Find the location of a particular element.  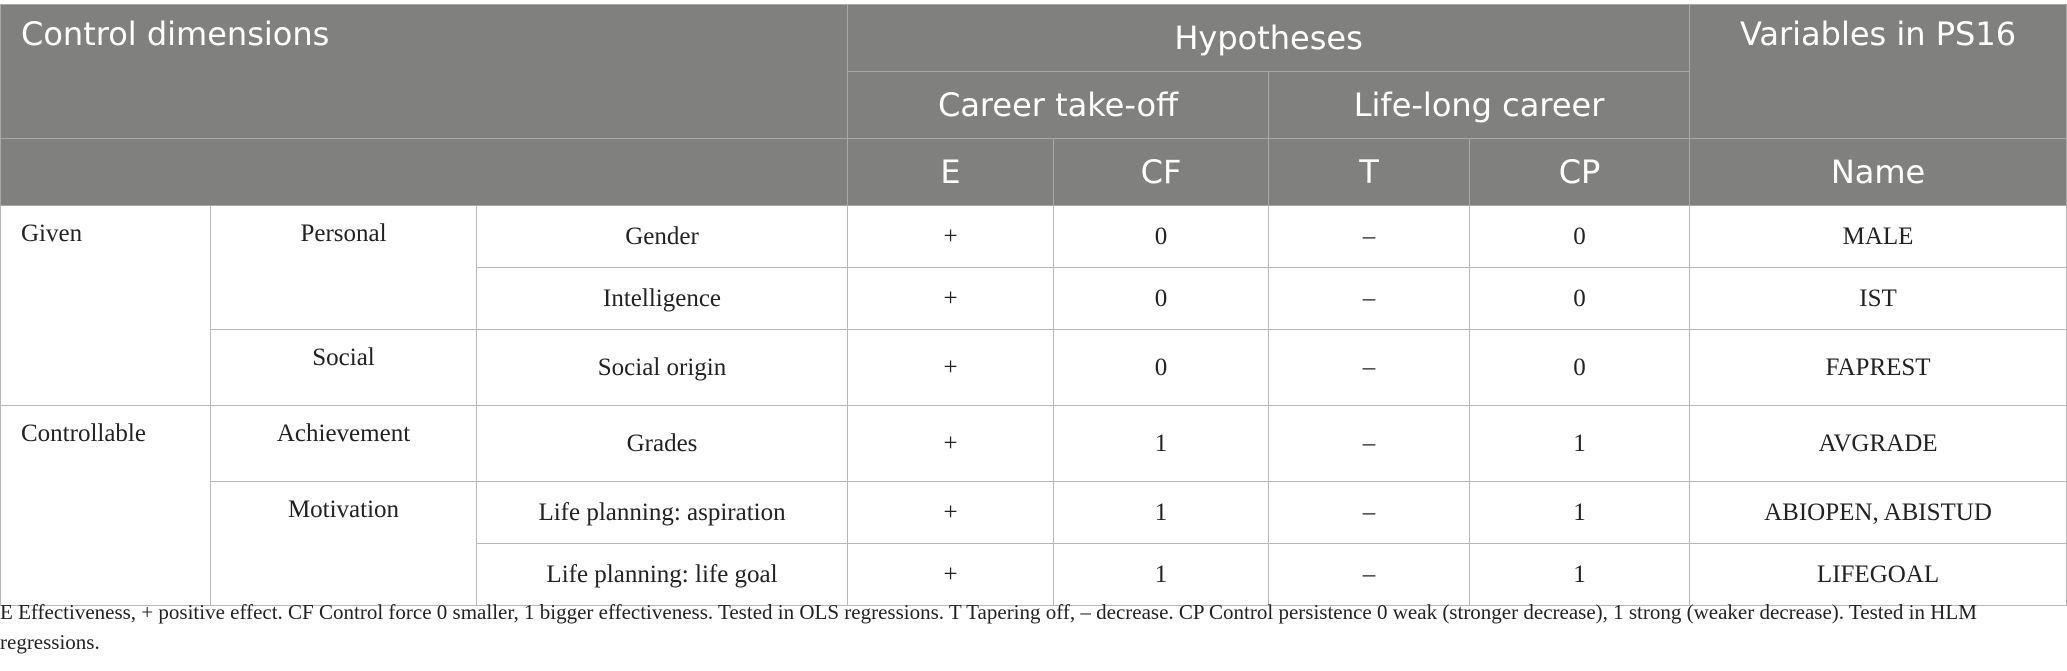

name-cell: IST is located at coordinates (1878, 298).